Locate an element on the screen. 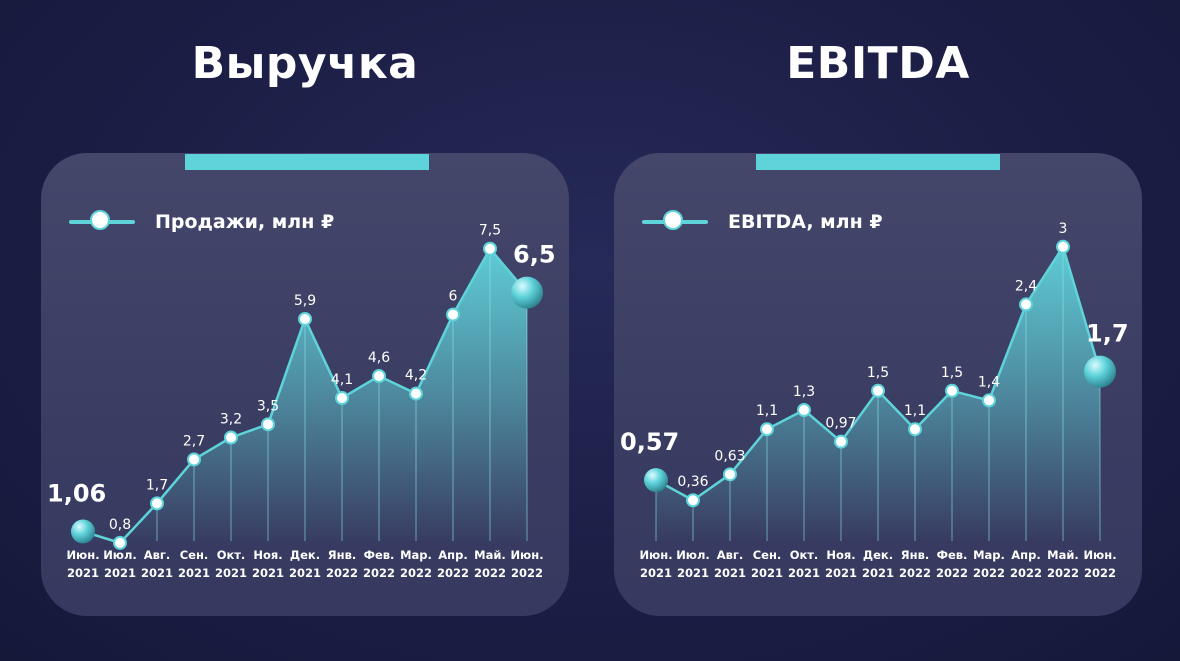 The width and height of the screenshot is (1180, 661). data-label: 4,1 is located at coordinates (342, 380).